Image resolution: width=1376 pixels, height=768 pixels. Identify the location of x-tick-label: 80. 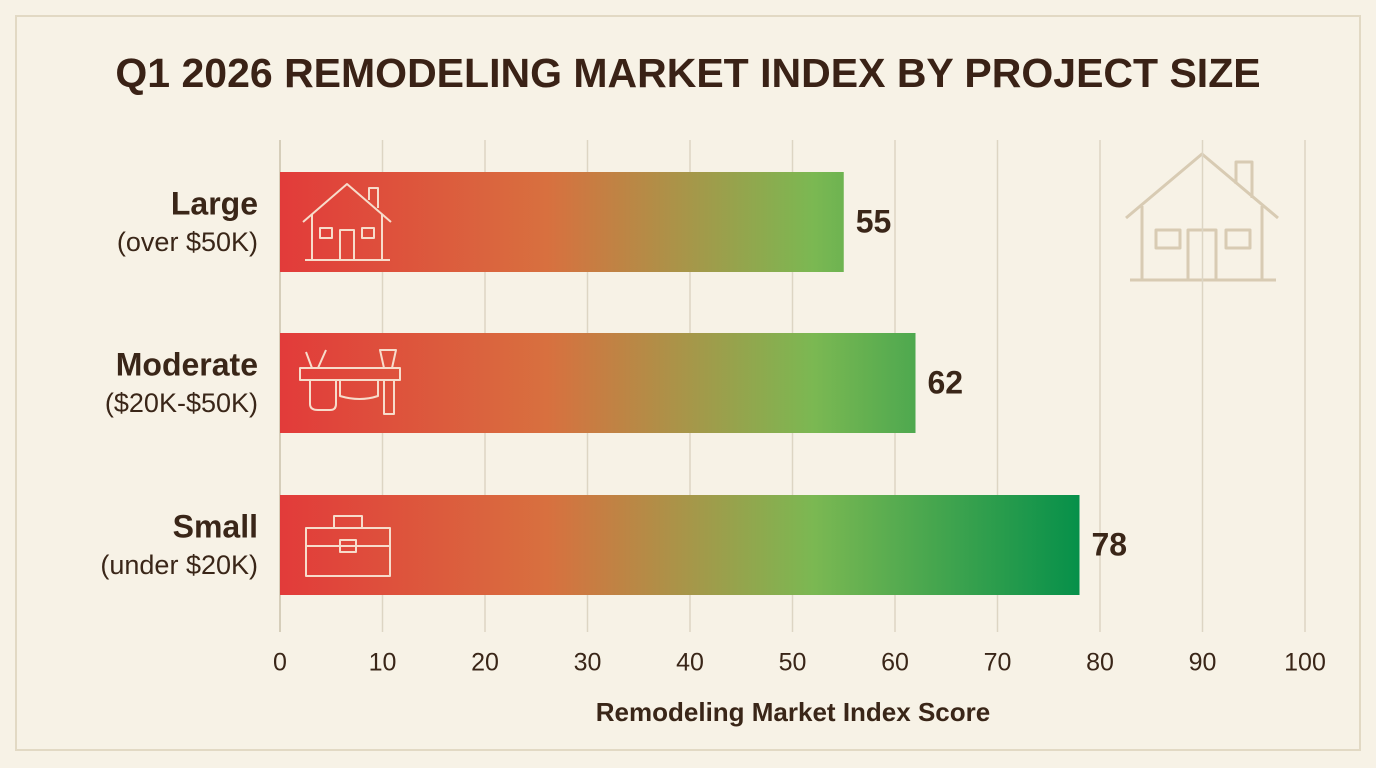
(1100, 663).